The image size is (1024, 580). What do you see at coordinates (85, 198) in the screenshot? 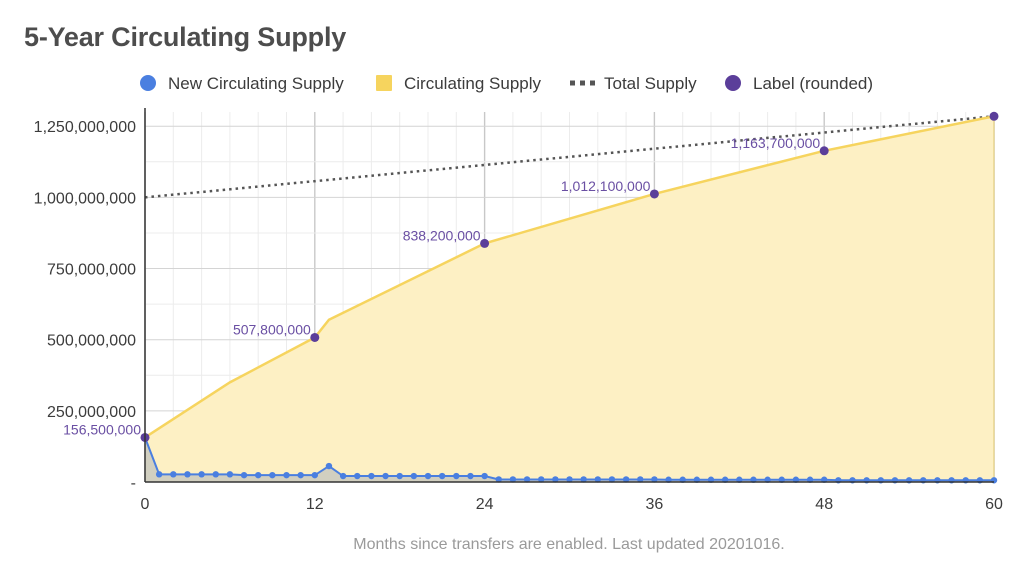
I see `y-tick-label: 1,000,000,000` at bounding box center [85, 198].